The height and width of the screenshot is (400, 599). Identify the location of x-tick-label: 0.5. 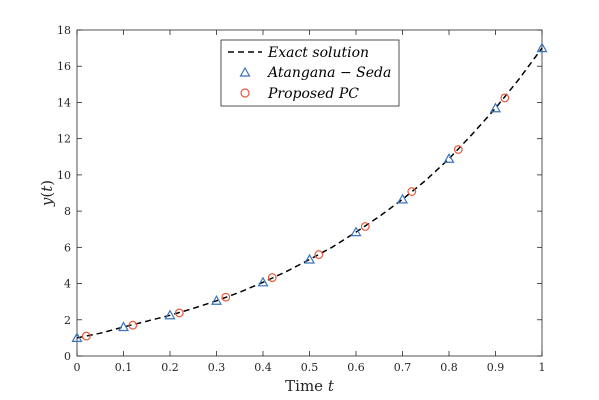
(310, 367).